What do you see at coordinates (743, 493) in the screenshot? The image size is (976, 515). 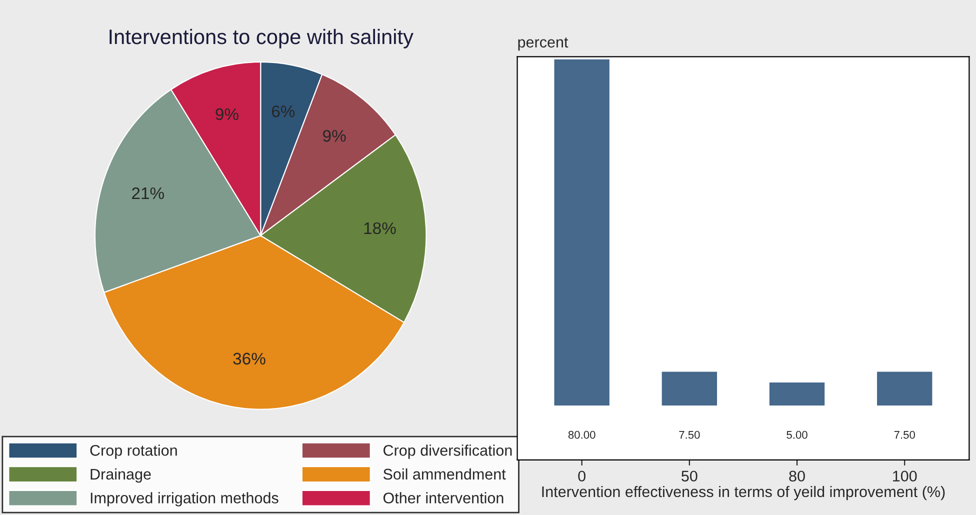 I see `x-axis-title: Intervention effectiveness in terms of yeild improvement (%)` at bounding box center [743, 493].